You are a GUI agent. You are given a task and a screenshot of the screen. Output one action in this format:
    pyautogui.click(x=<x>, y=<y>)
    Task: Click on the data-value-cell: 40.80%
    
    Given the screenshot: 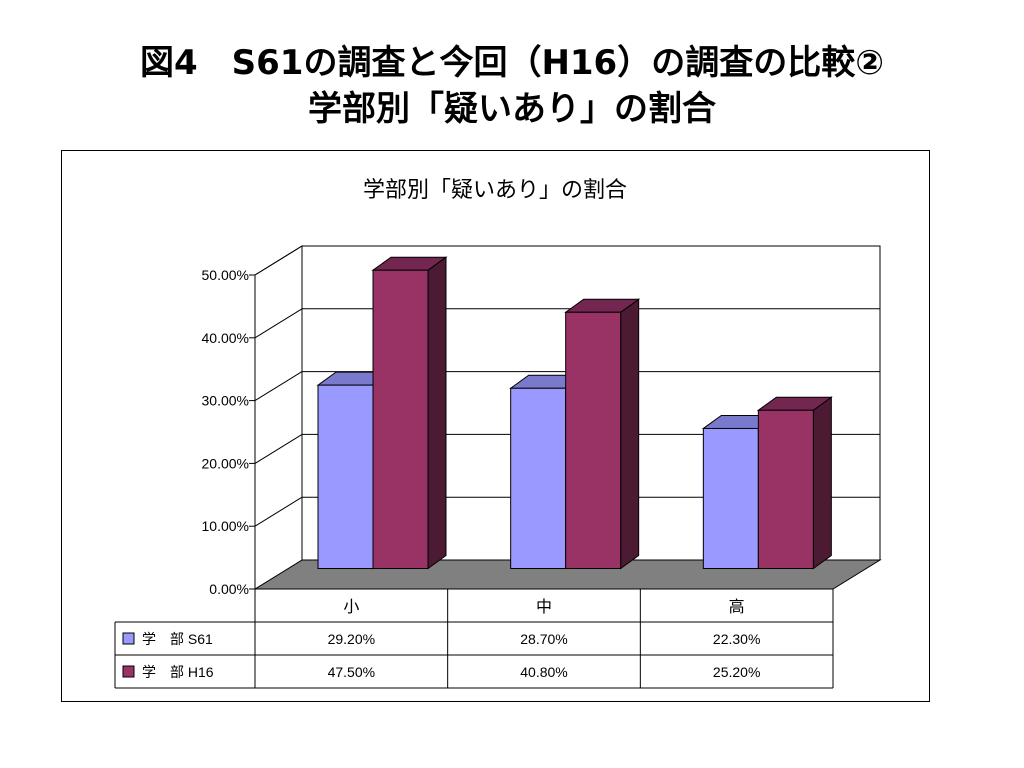 What is the action you would take?
    pyautogui.click(x=543, y=672)
    